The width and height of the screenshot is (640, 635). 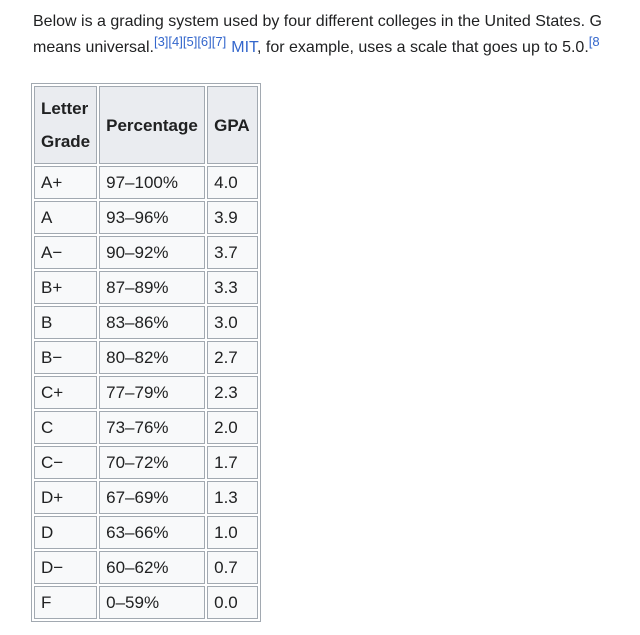 I want to click on gpa-cell: 1.7, so click(x=233, y=462).